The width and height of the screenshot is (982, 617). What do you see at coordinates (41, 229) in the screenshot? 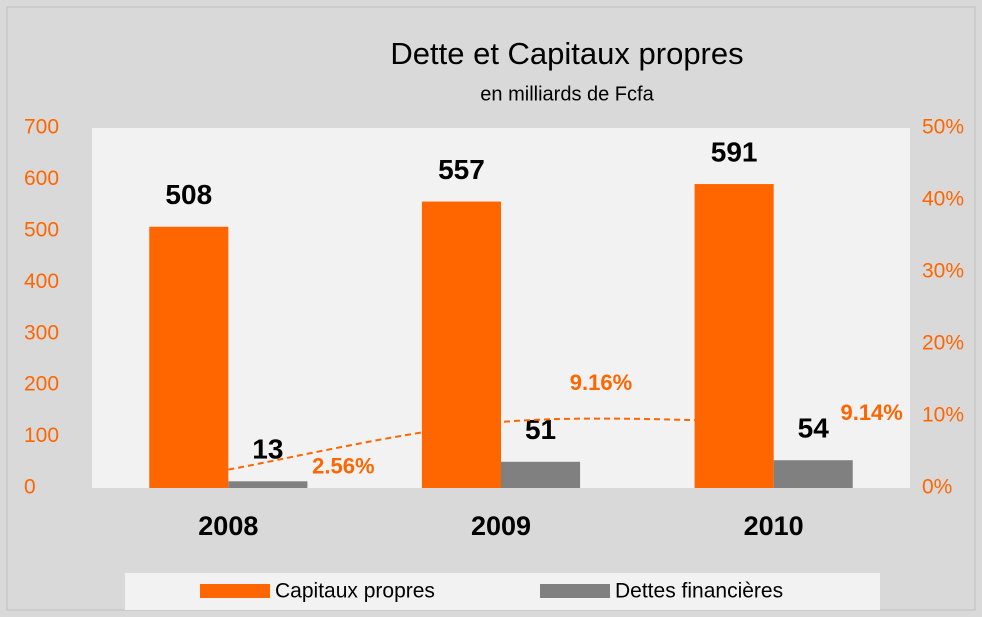
I see `y-tick-label: 500` at bounding box center [41, 229].